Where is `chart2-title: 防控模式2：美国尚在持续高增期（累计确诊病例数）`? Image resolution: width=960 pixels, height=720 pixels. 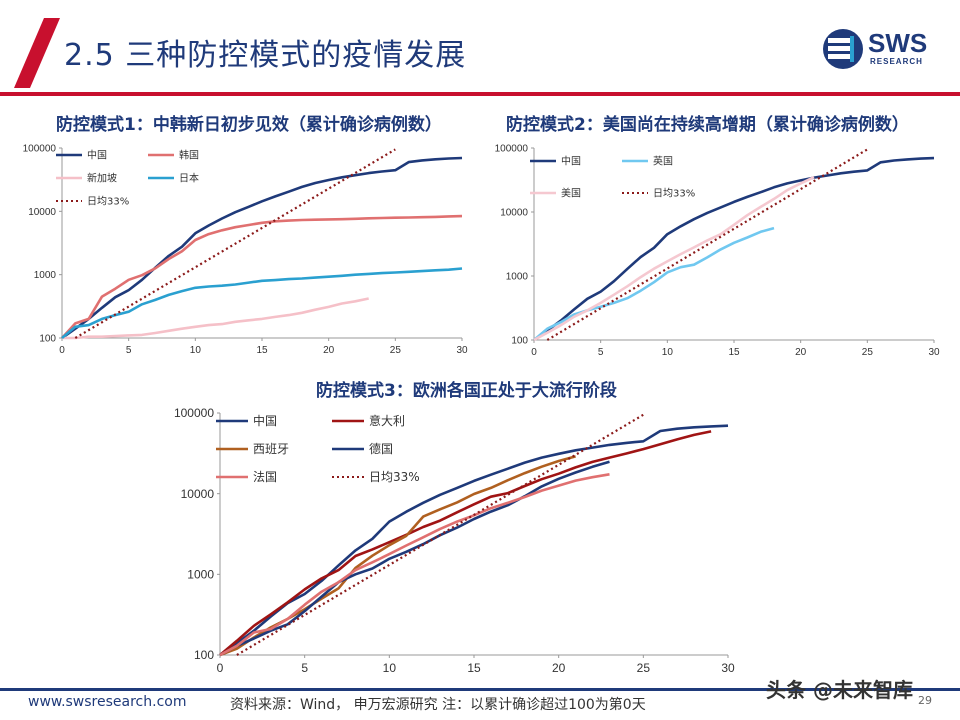 chart2-title: 防控模式2：美国尚在持续高增期（累计确诊病例数） is located at coordinates (707, 125).